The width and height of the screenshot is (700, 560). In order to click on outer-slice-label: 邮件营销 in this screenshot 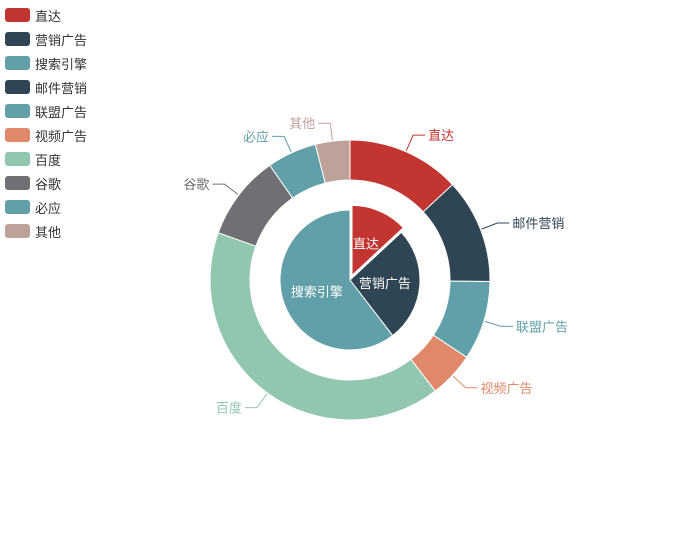, I will do `click(538, 224)`.